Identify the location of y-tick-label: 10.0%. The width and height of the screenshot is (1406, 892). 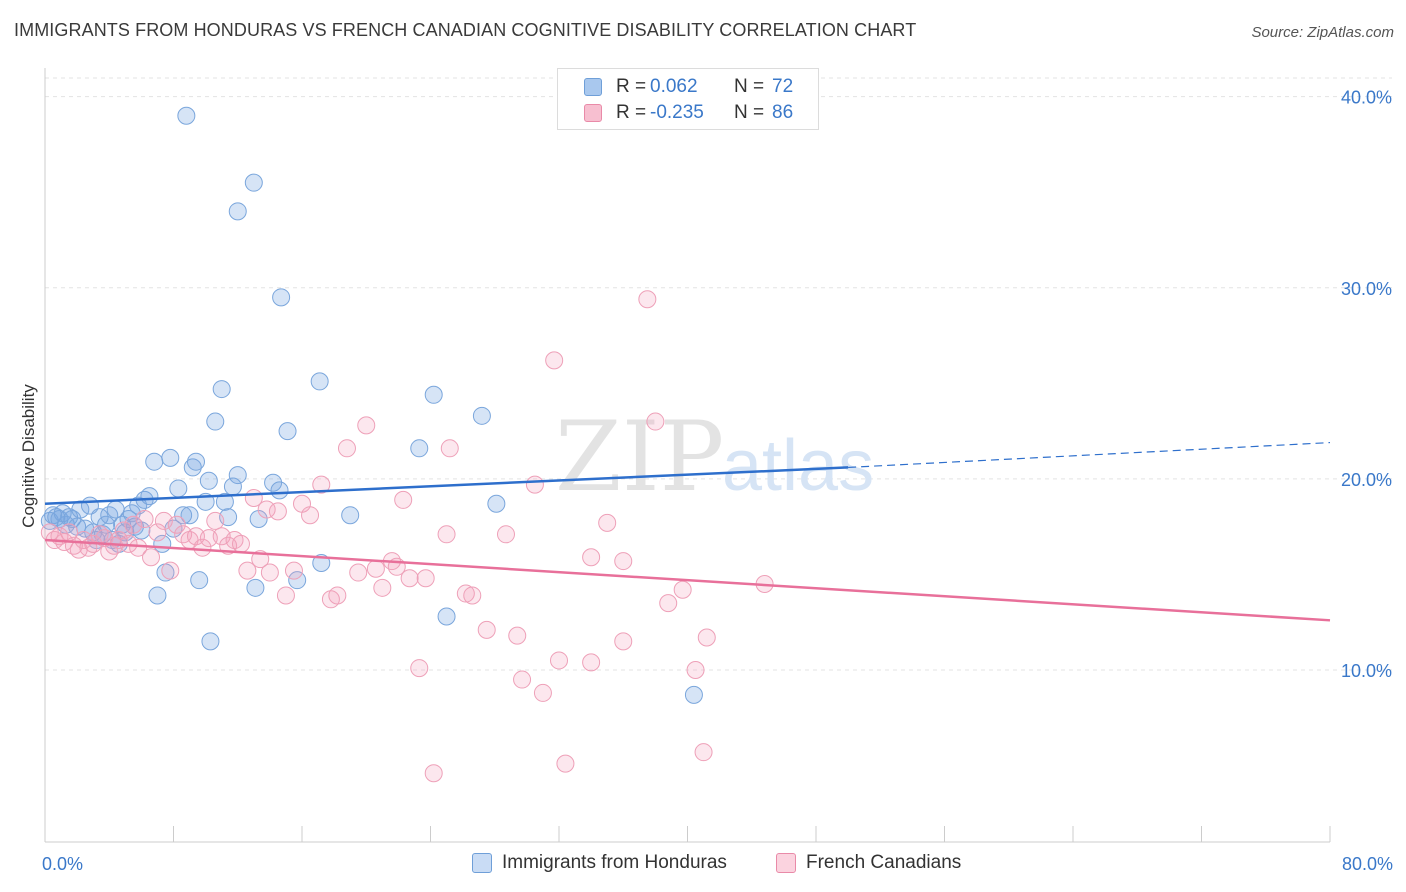
(1366, 671).